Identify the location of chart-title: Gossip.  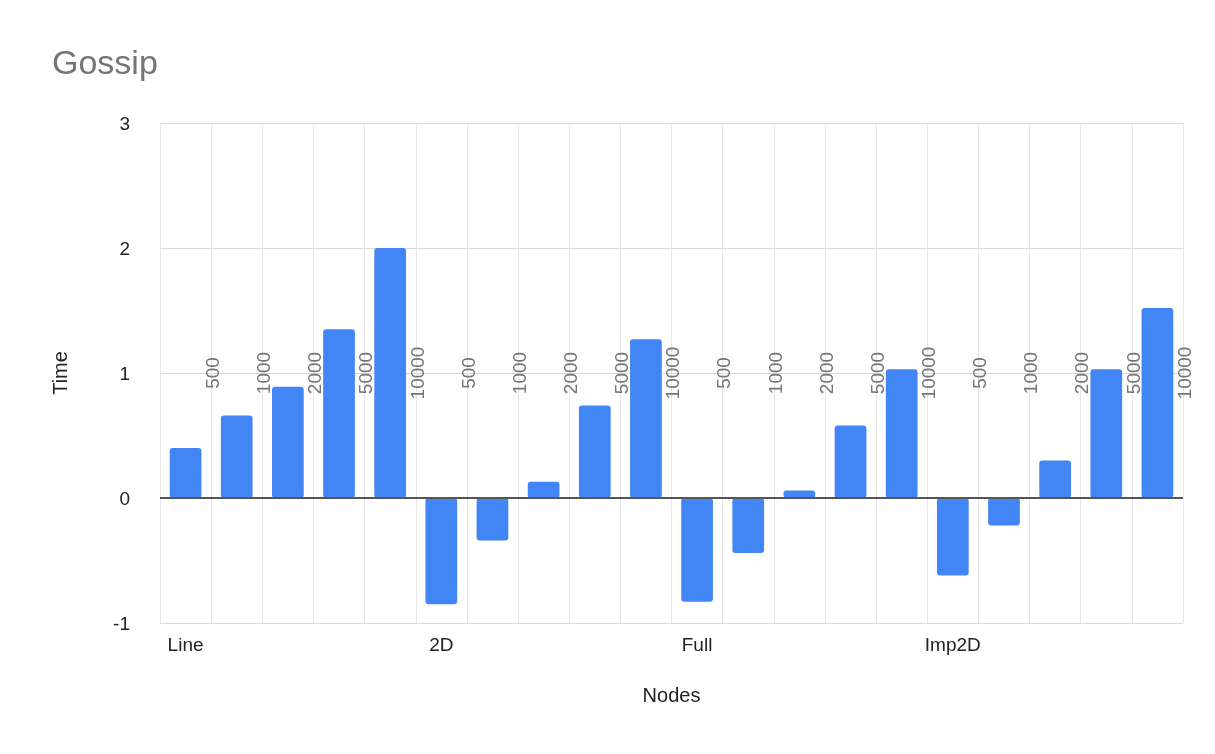
(105, 62).